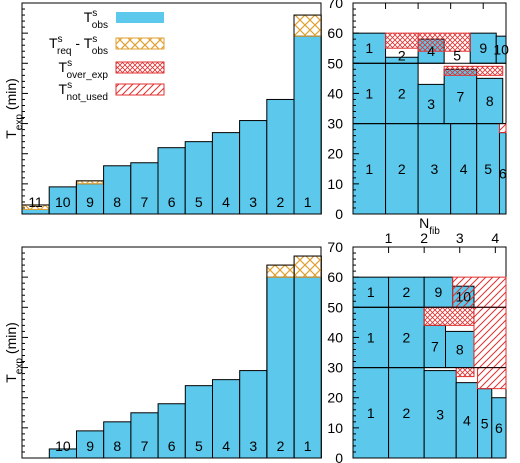 The image size is (520, 463). What do you see at coordinates (140, 89) in the screenshot?
I see `legend-swatch-not-used` at bounding box center [140, 89].